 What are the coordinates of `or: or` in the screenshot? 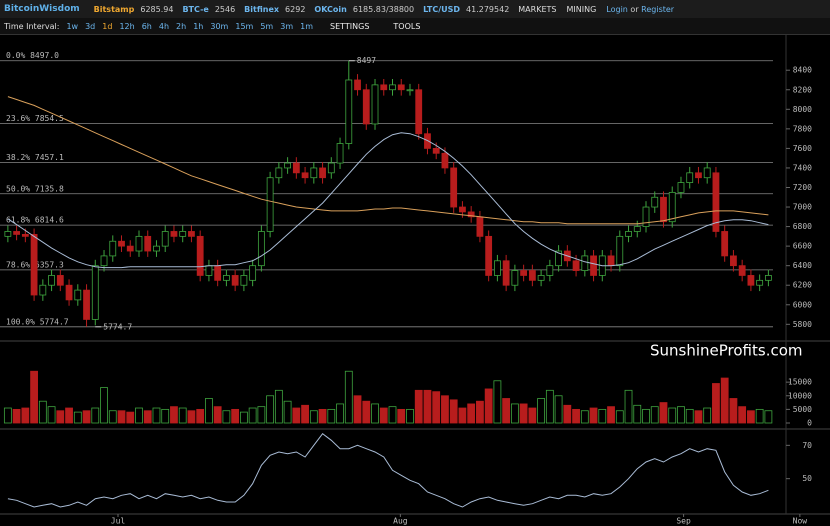 It's located at (634, 9).